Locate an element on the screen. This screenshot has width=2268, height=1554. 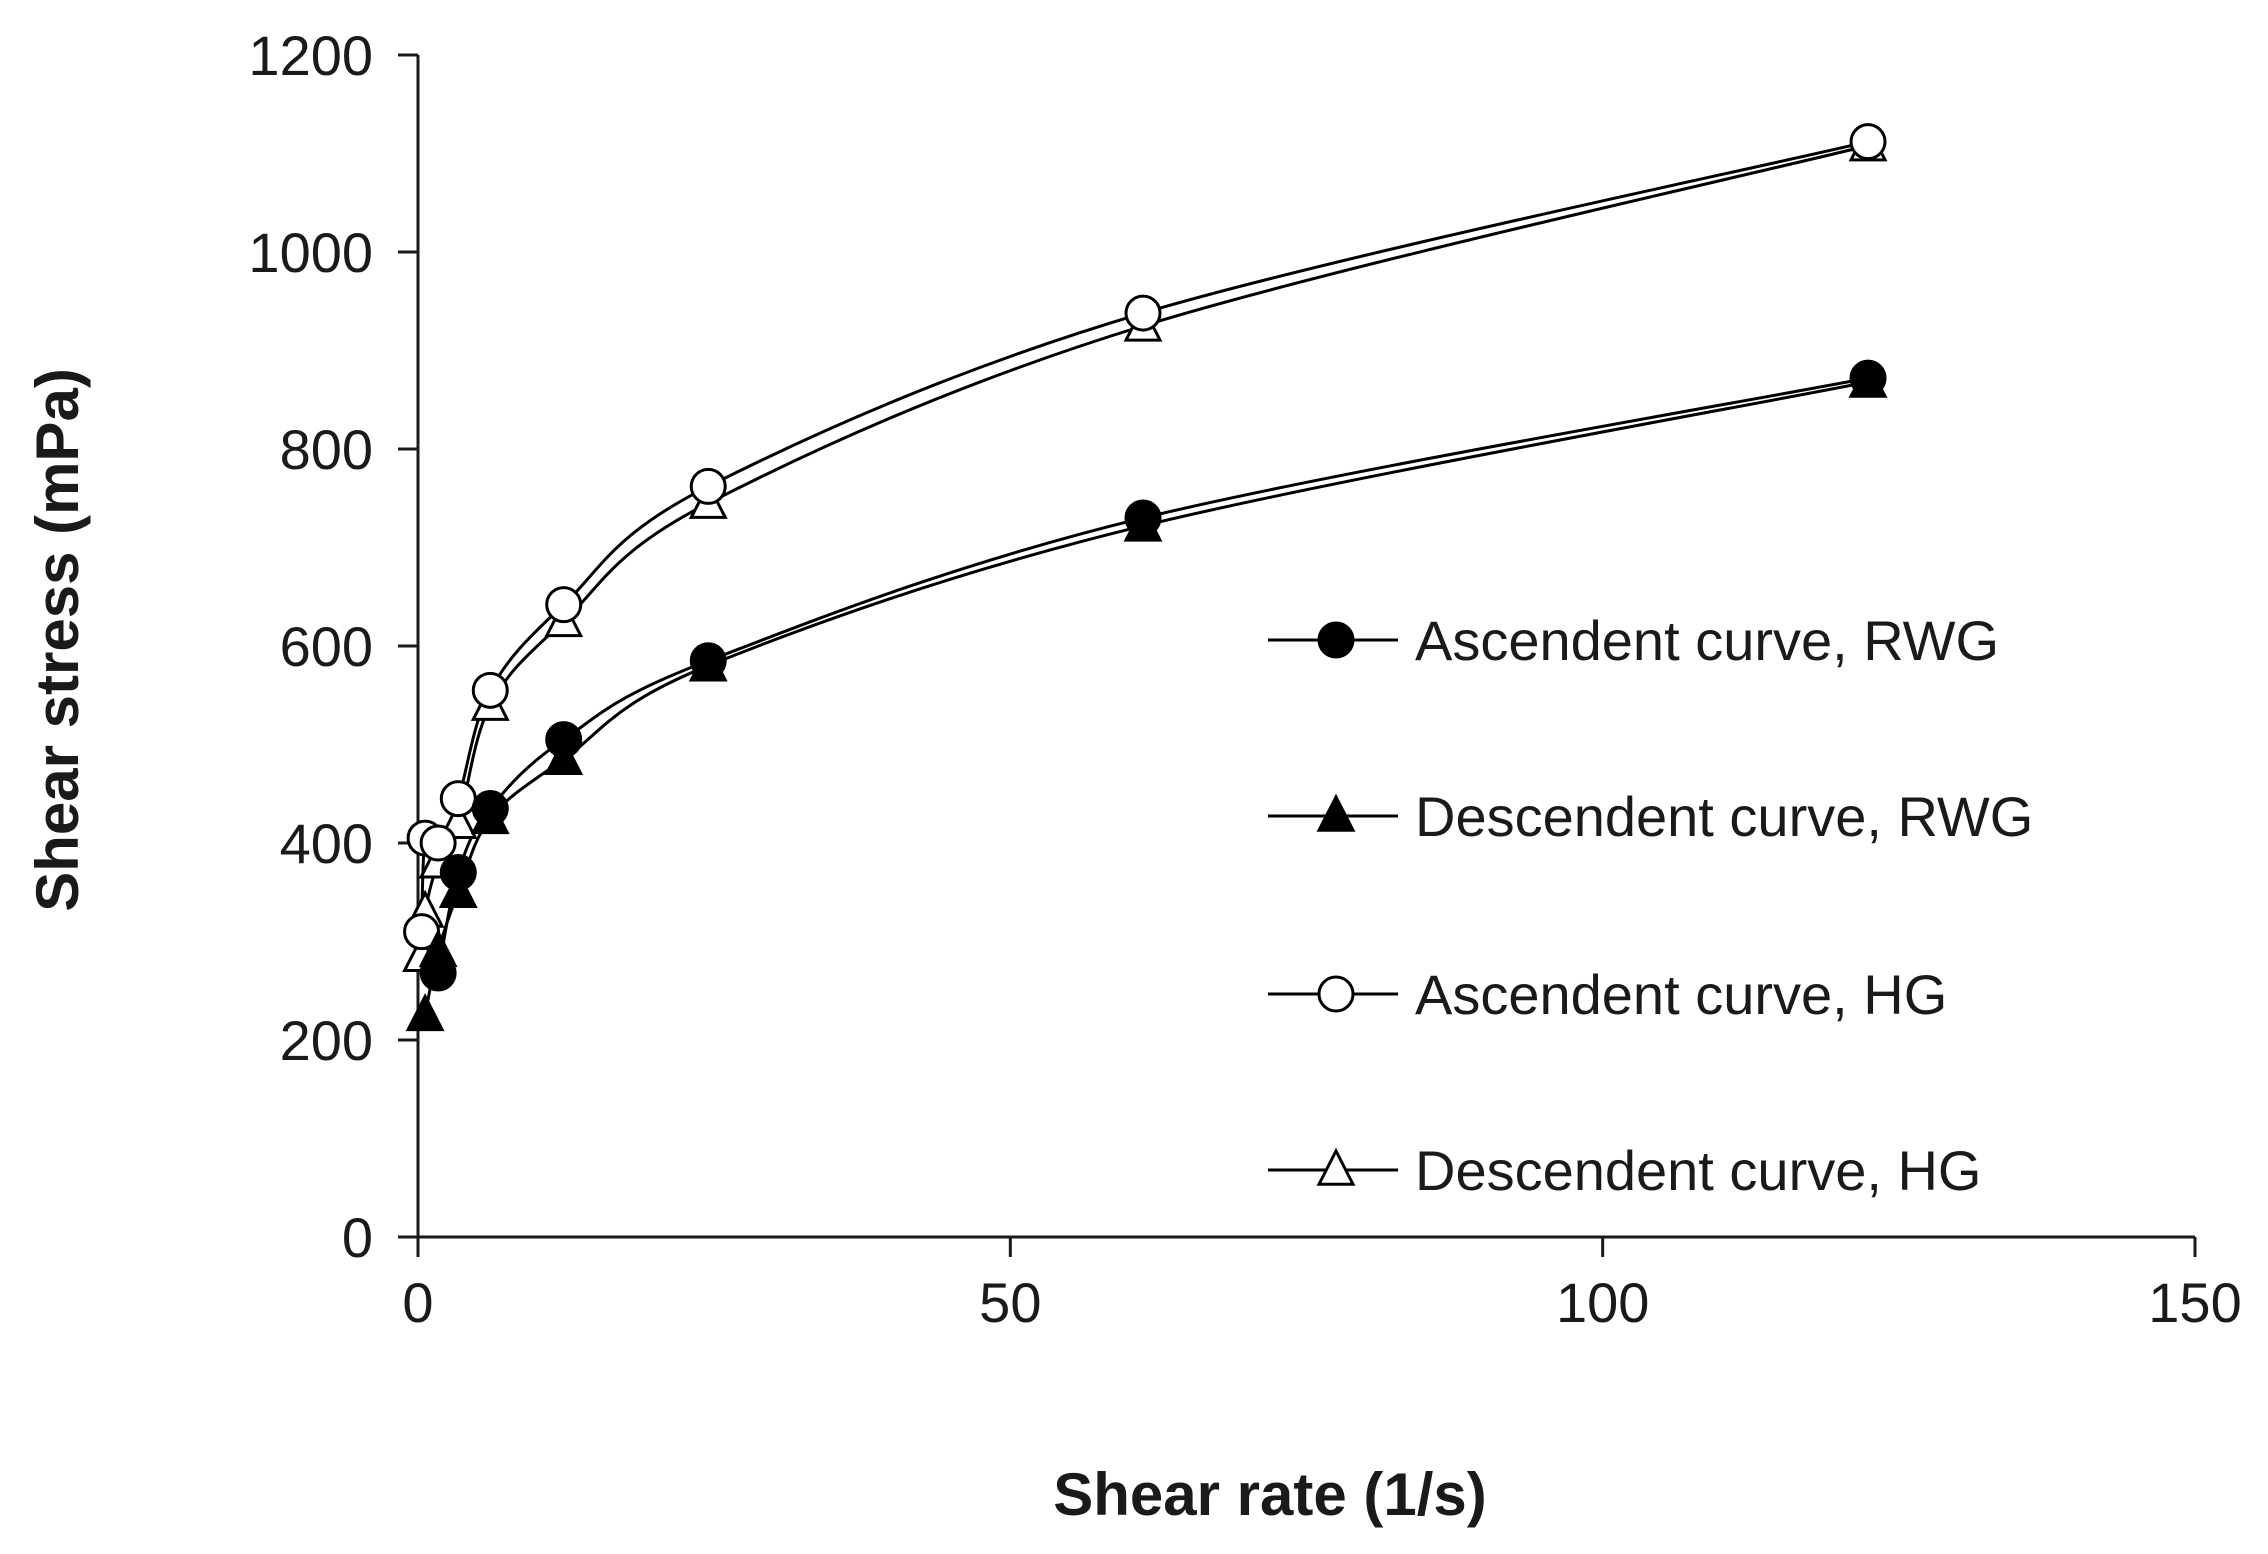
y-tick-label: 1200 is located at coordinates (310, 55).